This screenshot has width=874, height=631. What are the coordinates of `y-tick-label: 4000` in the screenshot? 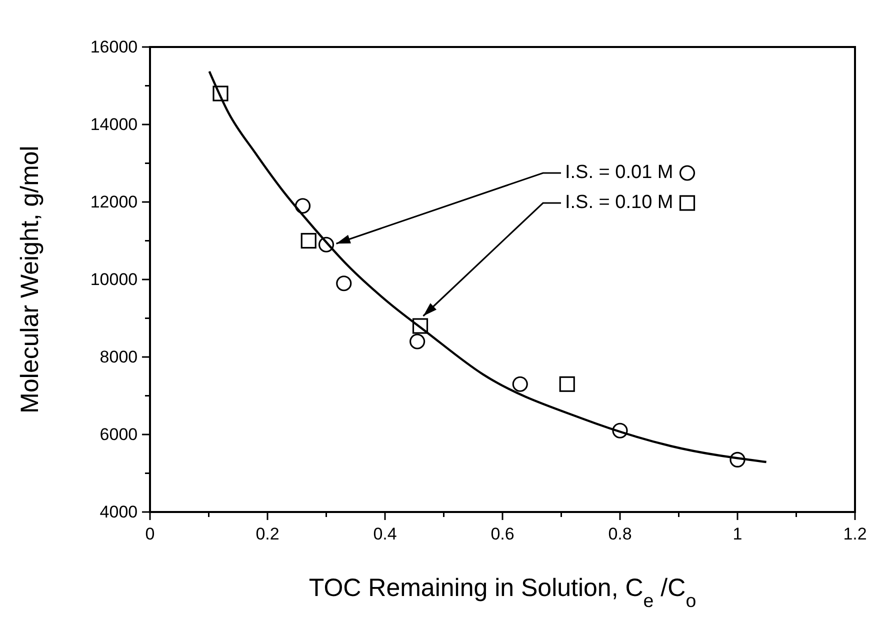 It's located at (119, 512).